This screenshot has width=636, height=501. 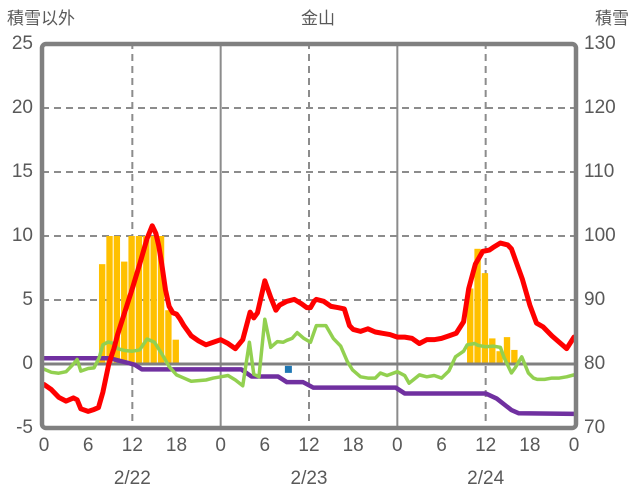 What do you see at coordinates (22, 235) in the screenshot?
I see `left-axis-tick: 10` at bounding box center [22, 235].